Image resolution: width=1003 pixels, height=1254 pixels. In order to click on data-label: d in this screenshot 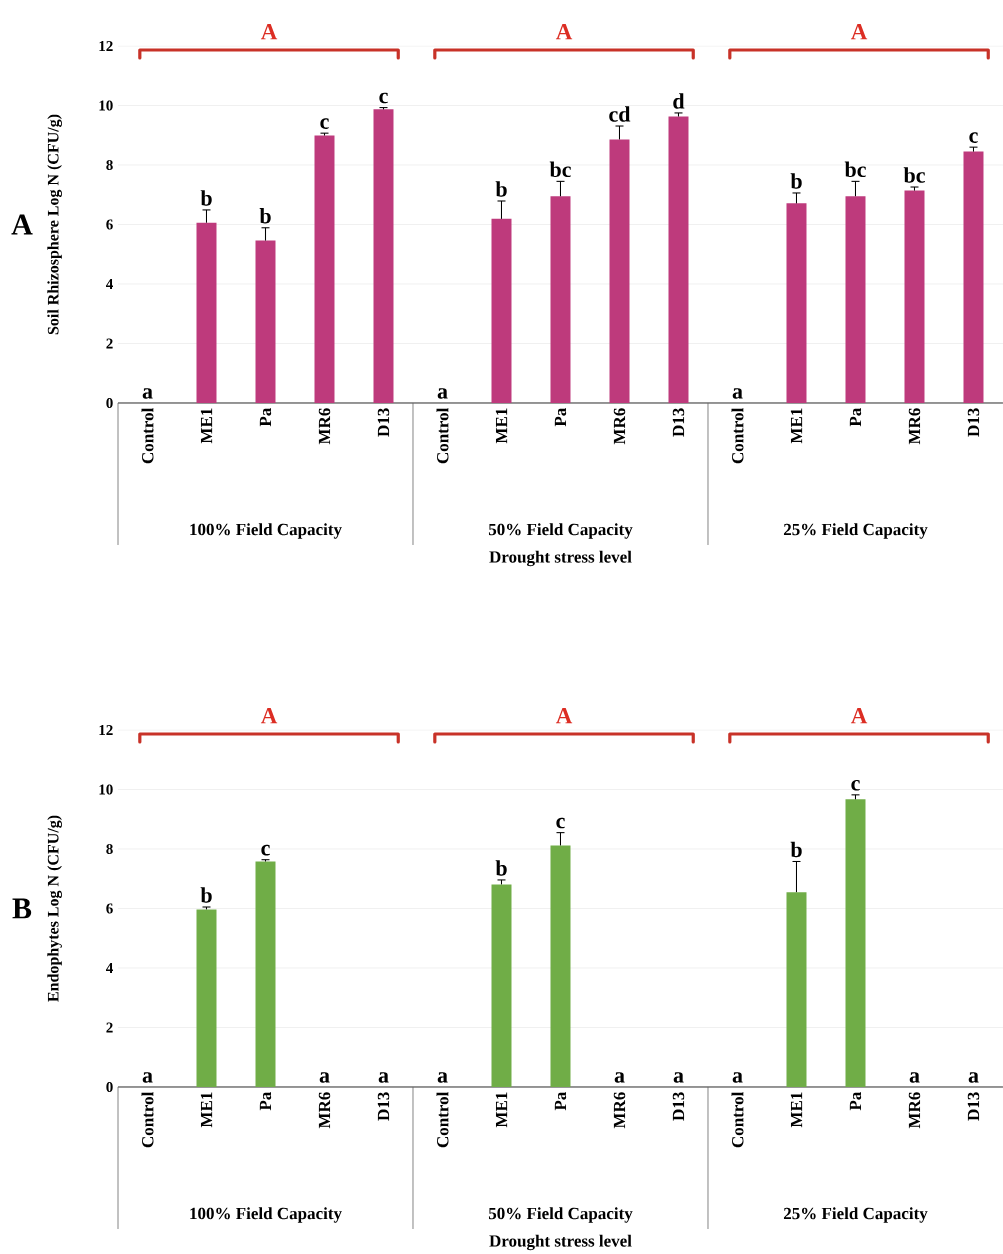, I will do `click(679, 101)`.